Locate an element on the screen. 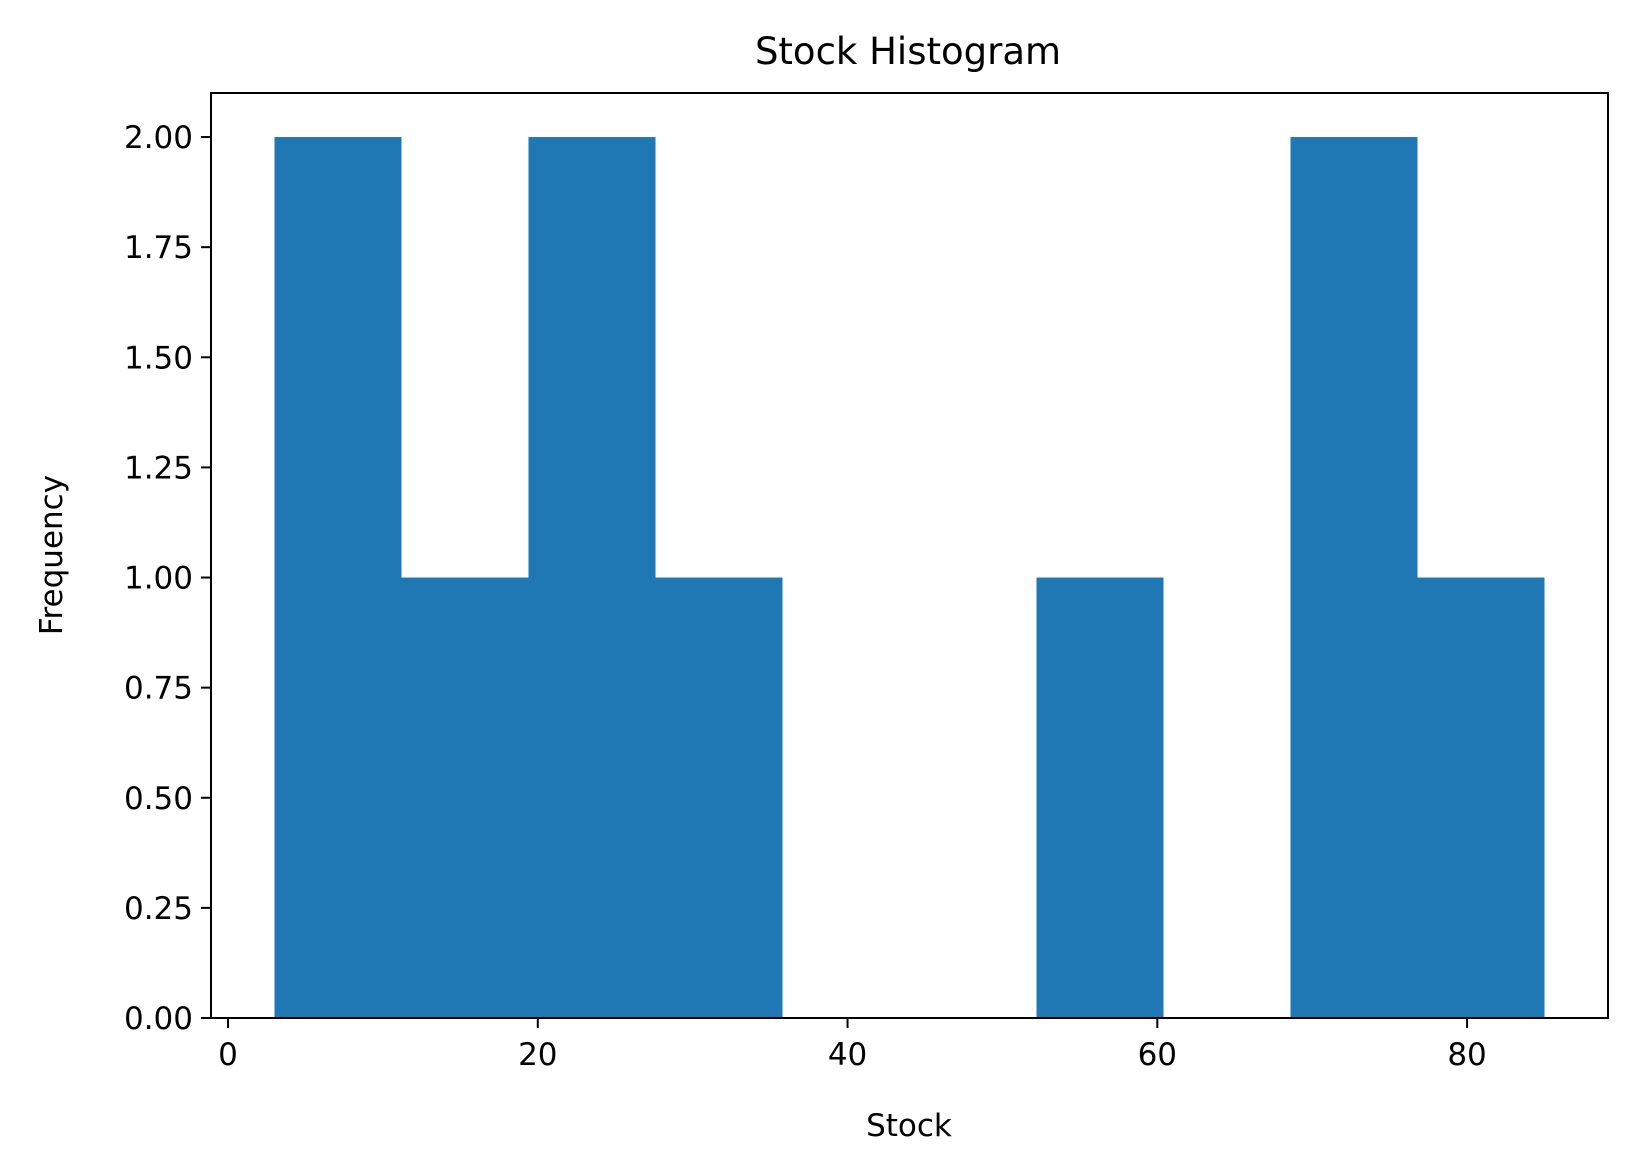  y-axis-ticks: 0.00 0.25 0.50 0.75 1.00 1.25 1.50 1.75 2.00 is located at coordinates (167, 578).